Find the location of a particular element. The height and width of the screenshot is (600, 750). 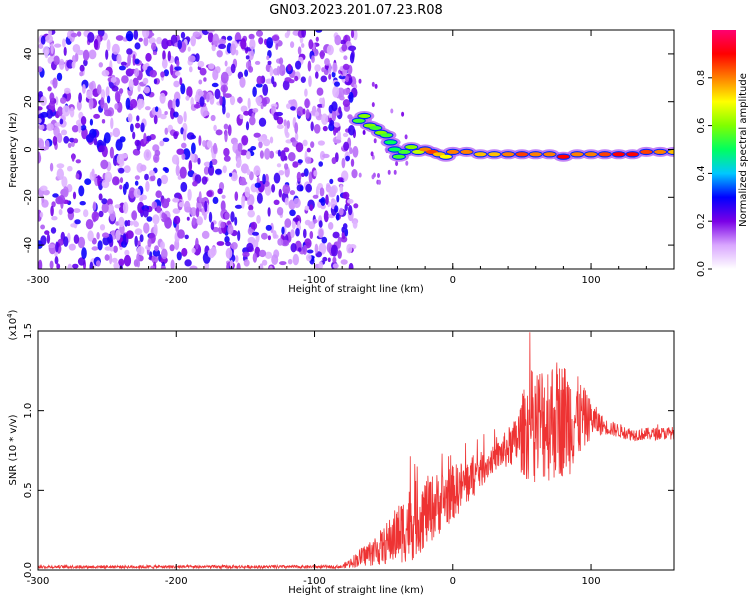

y-tick-label: 1.5 is located at coordinates (28, 331).